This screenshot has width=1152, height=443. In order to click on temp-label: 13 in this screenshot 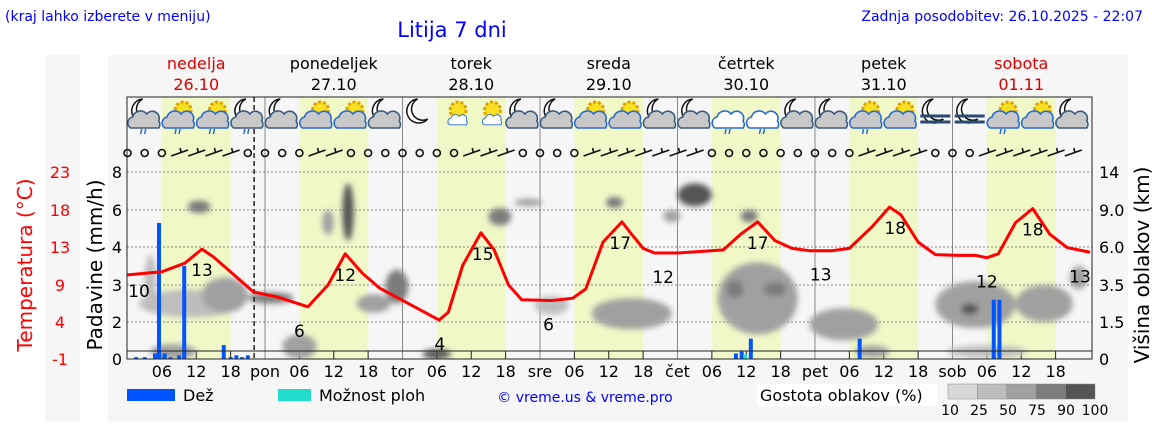, I will do `click(1080, 277)`.